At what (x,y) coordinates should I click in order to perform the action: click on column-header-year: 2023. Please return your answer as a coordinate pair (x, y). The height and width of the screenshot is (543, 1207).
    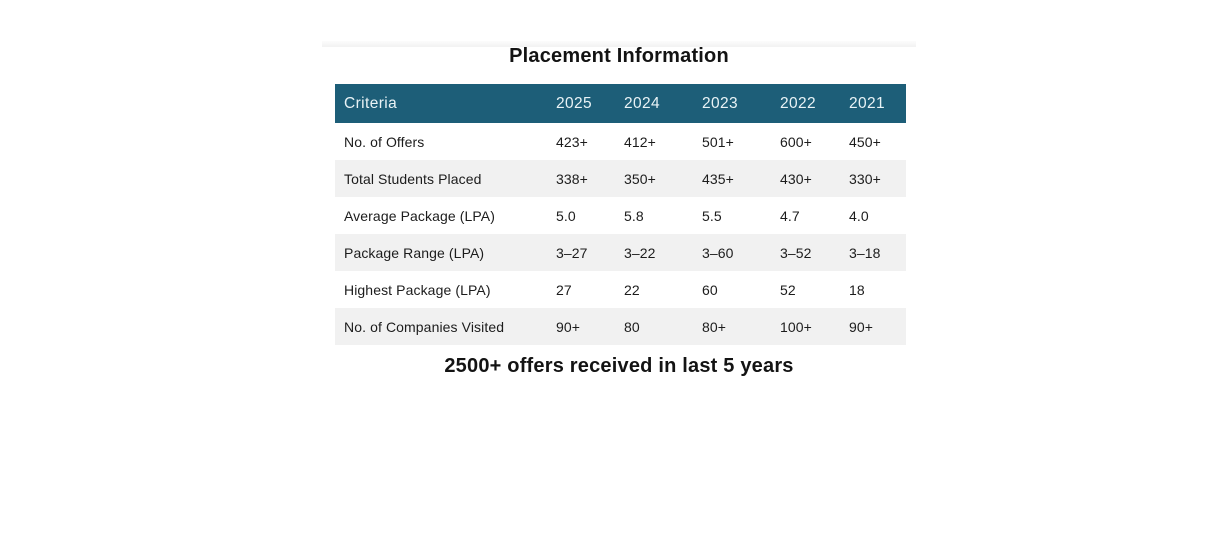
    Looking at the image, I should click on (732, 103).